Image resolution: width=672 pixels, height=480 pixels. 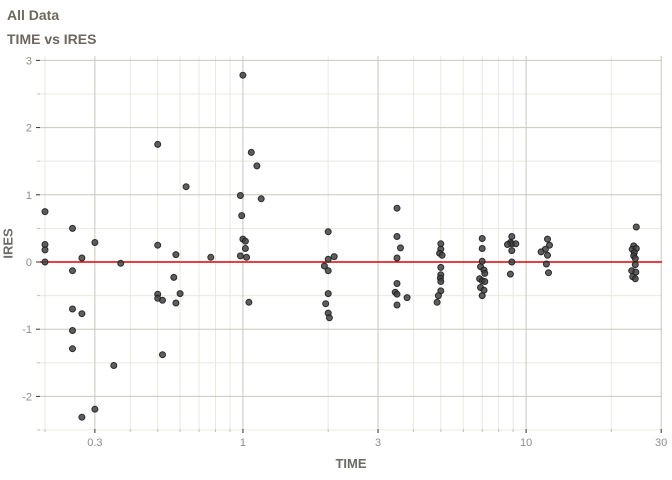 What do you see at coordinates (52, 39) in the screenshot?
I see `plot-subtitle: TIME vs IRES` at bounding box center [52, 39].